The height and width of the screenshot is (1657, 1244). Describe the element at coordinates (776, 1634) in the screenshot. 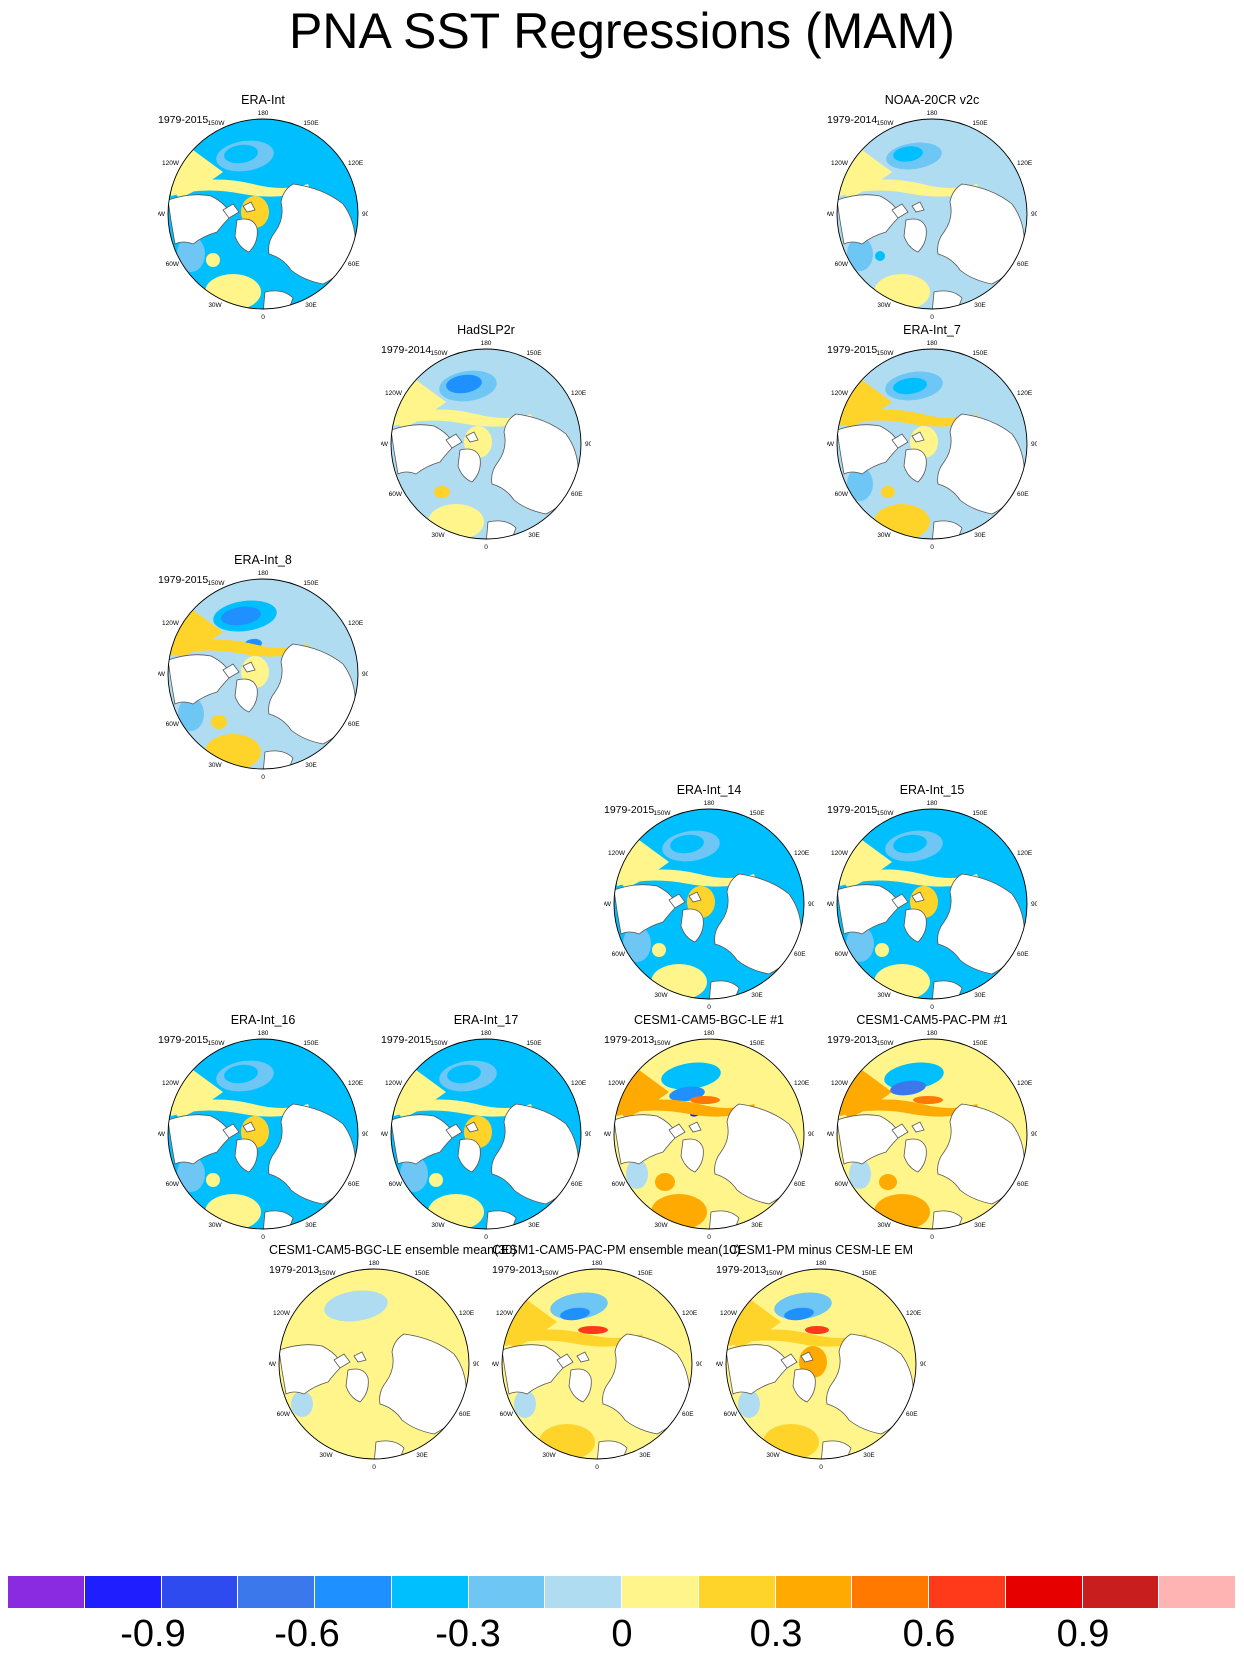

I see `colorbar-tick: 0.3` at that location.